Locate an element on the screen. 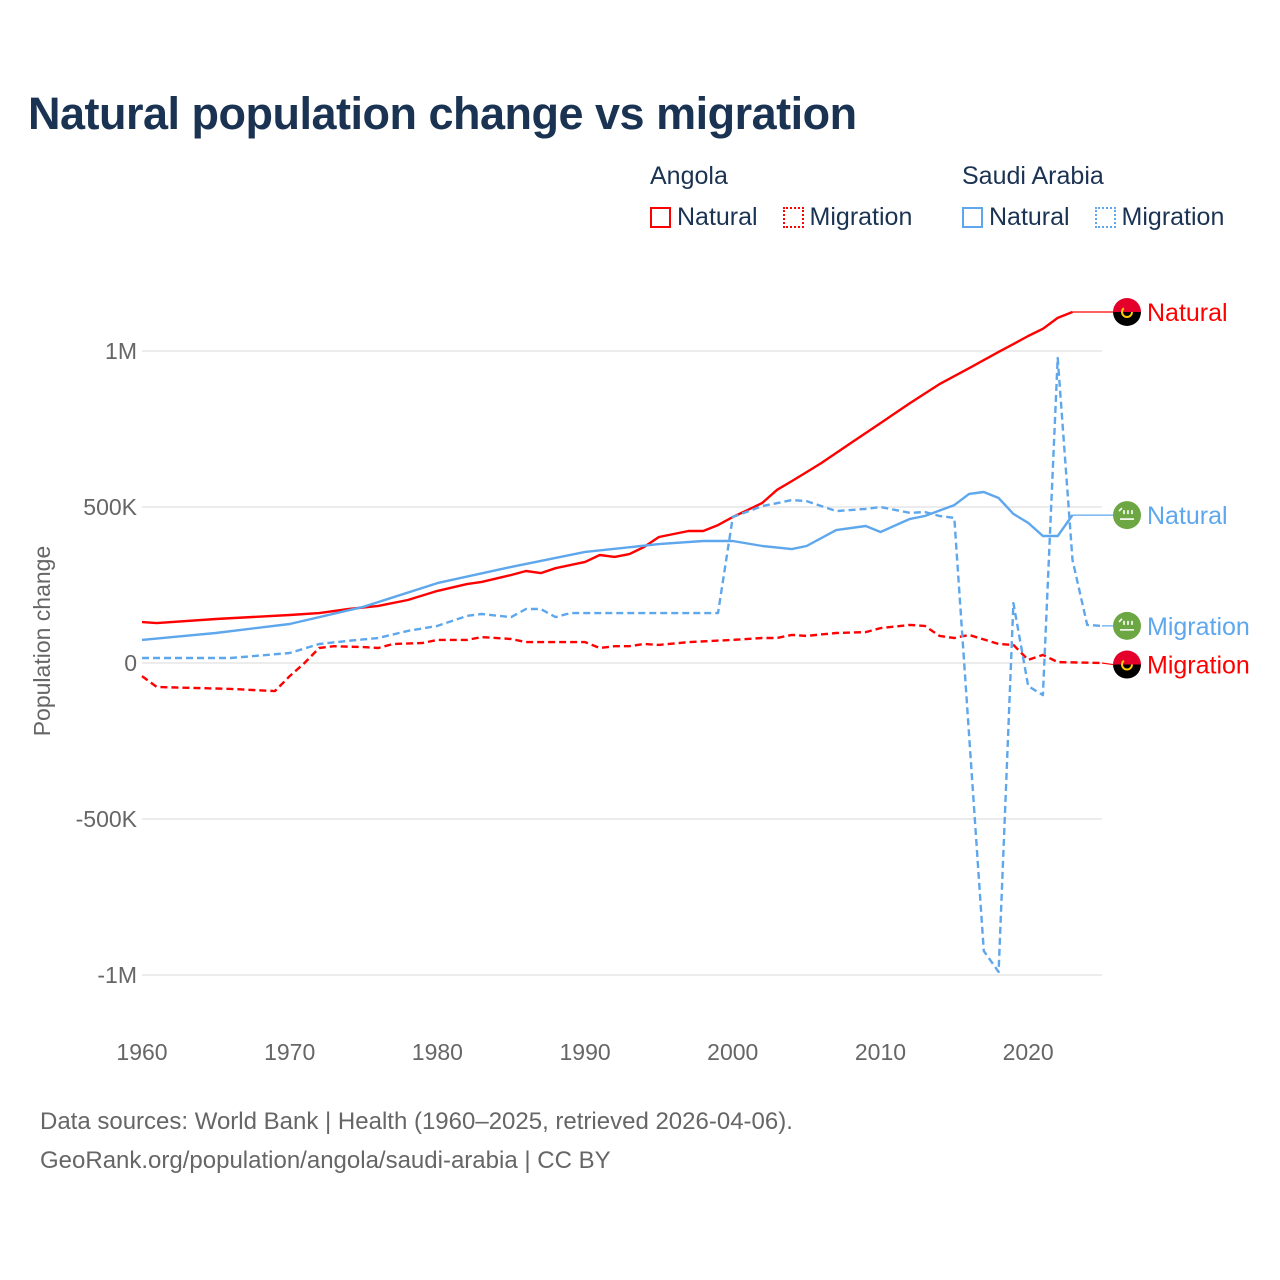 The width and height of the screenshot is (1280, 1280). x-tick-label: 2010 is located at coordinates (880, 1052).